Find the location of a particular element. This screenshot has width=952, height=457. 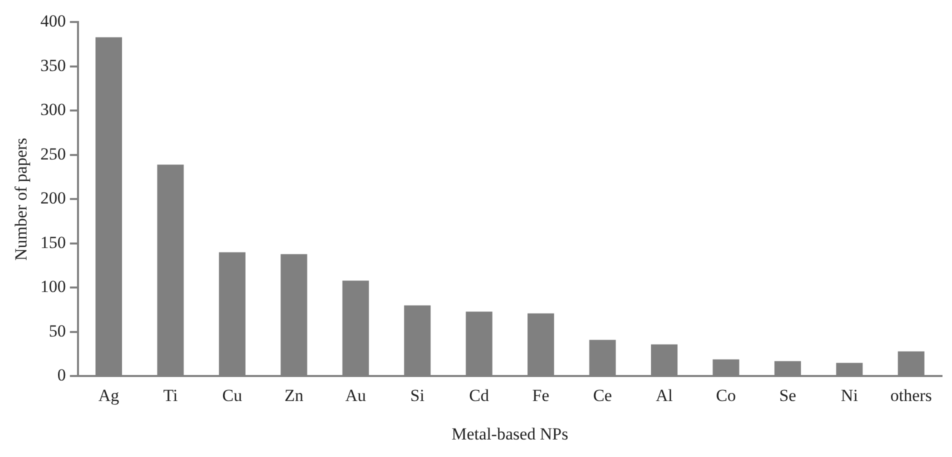

y-axis-title: Number of papers is located at coordinates (21, 199).